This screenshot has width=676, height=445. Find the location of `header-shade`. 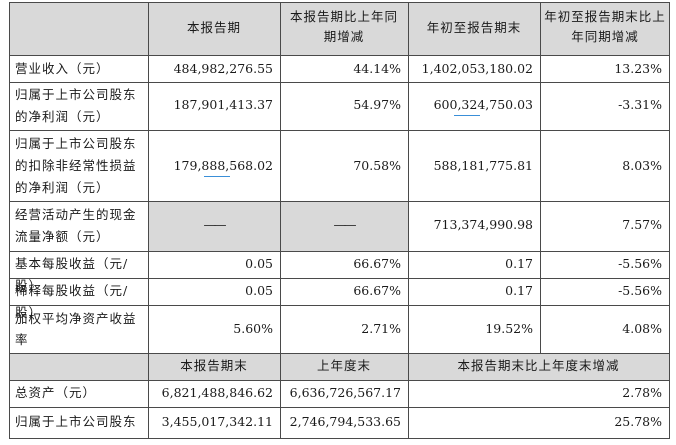

header-shade is located at coordinates (339, 28).